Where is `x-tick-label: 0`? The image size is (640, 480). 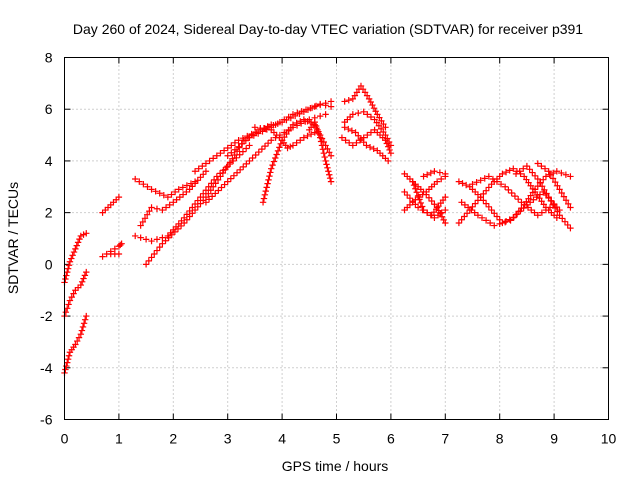 x-tick-label: 0 is located at coordinates (65, 439).